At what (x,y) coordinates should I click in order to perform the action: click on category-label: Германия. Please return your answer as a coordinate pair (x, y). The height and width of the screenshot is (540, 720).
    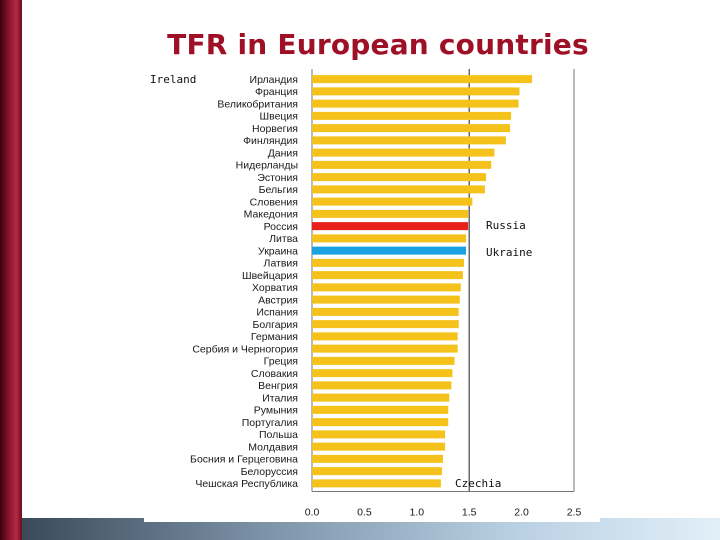
    Looking at the image, I should click on (274, 337).